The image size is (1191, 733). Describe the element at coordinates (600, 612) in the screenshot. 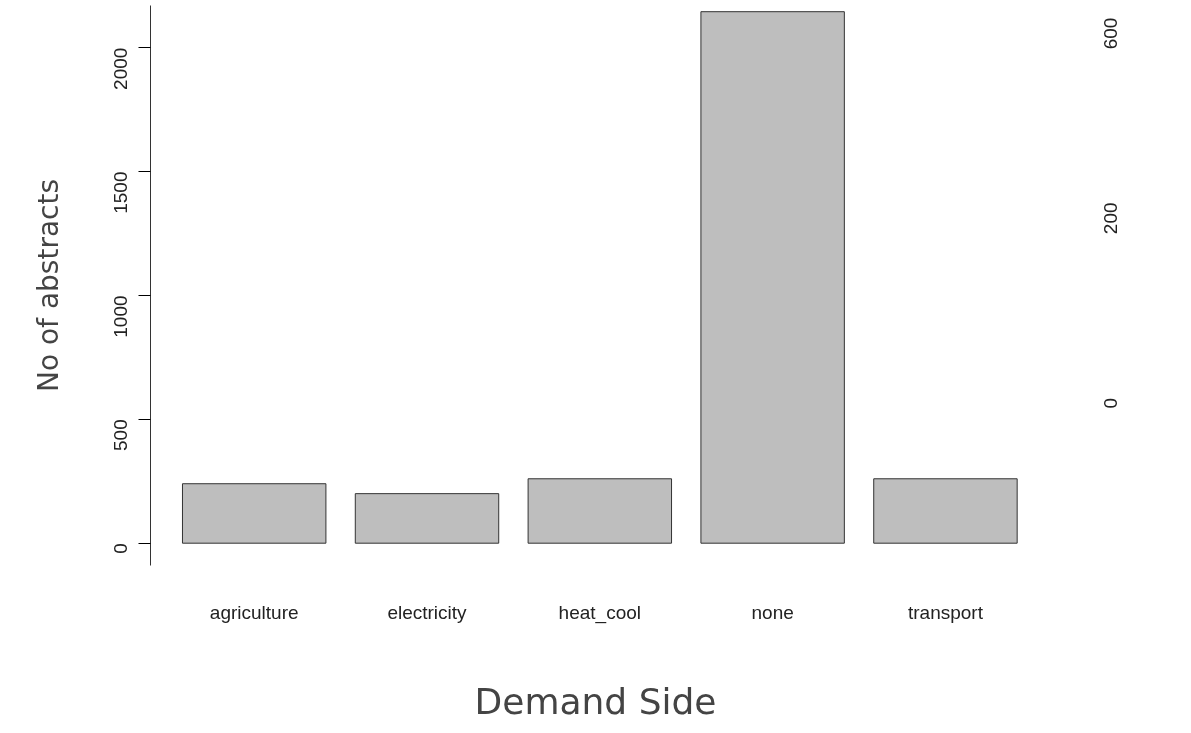

I see `x-tick-label: heat_cool` at that location.